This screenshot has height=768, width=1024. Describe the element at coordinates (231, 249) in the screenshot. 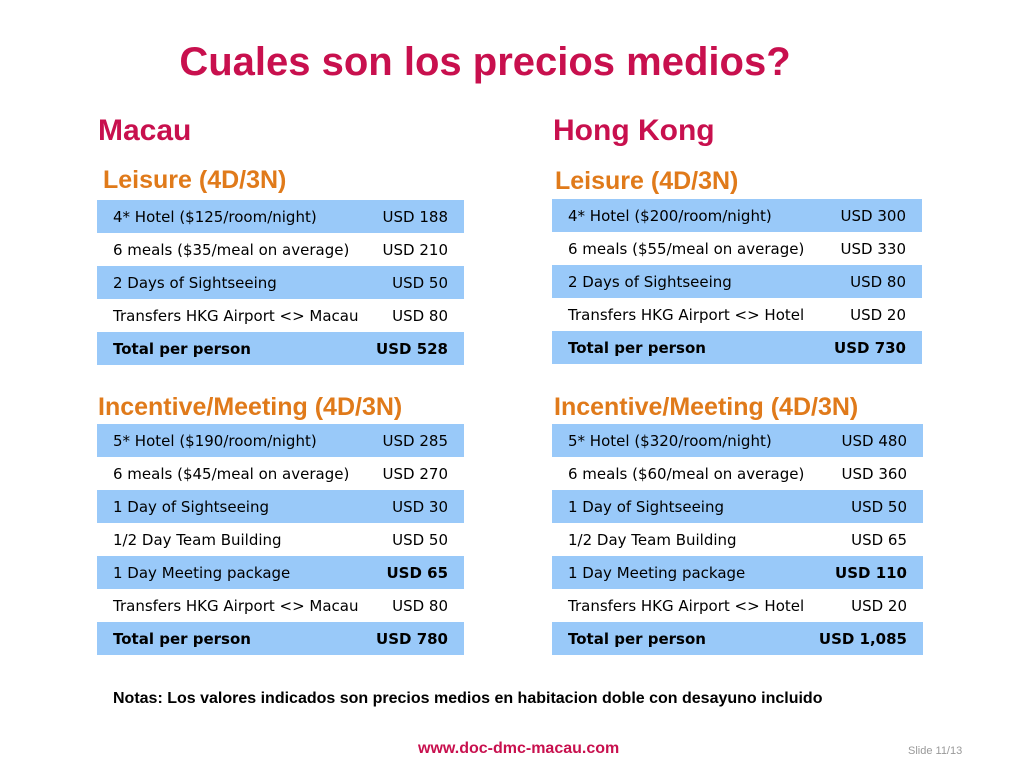

I see `row-item: 6 meals ($35/meal on average)` at that location.